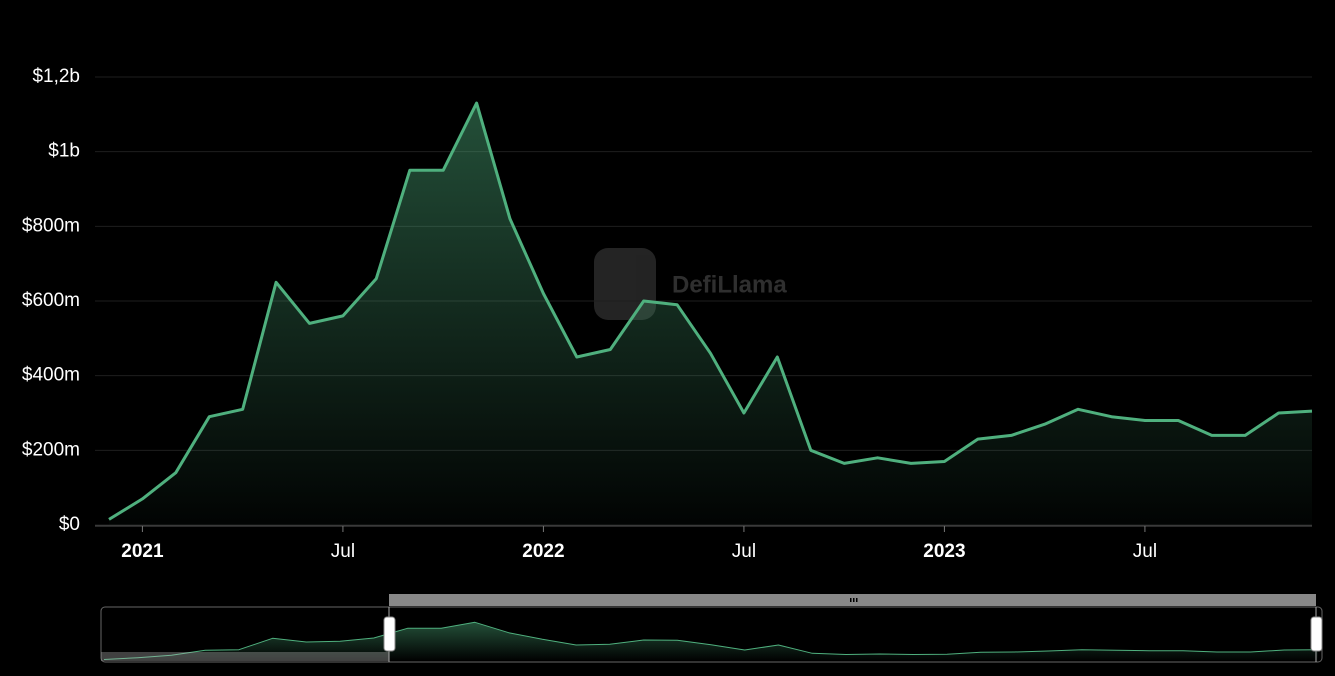  I want to click on x-tick-label: 2023, so click(944, 551).